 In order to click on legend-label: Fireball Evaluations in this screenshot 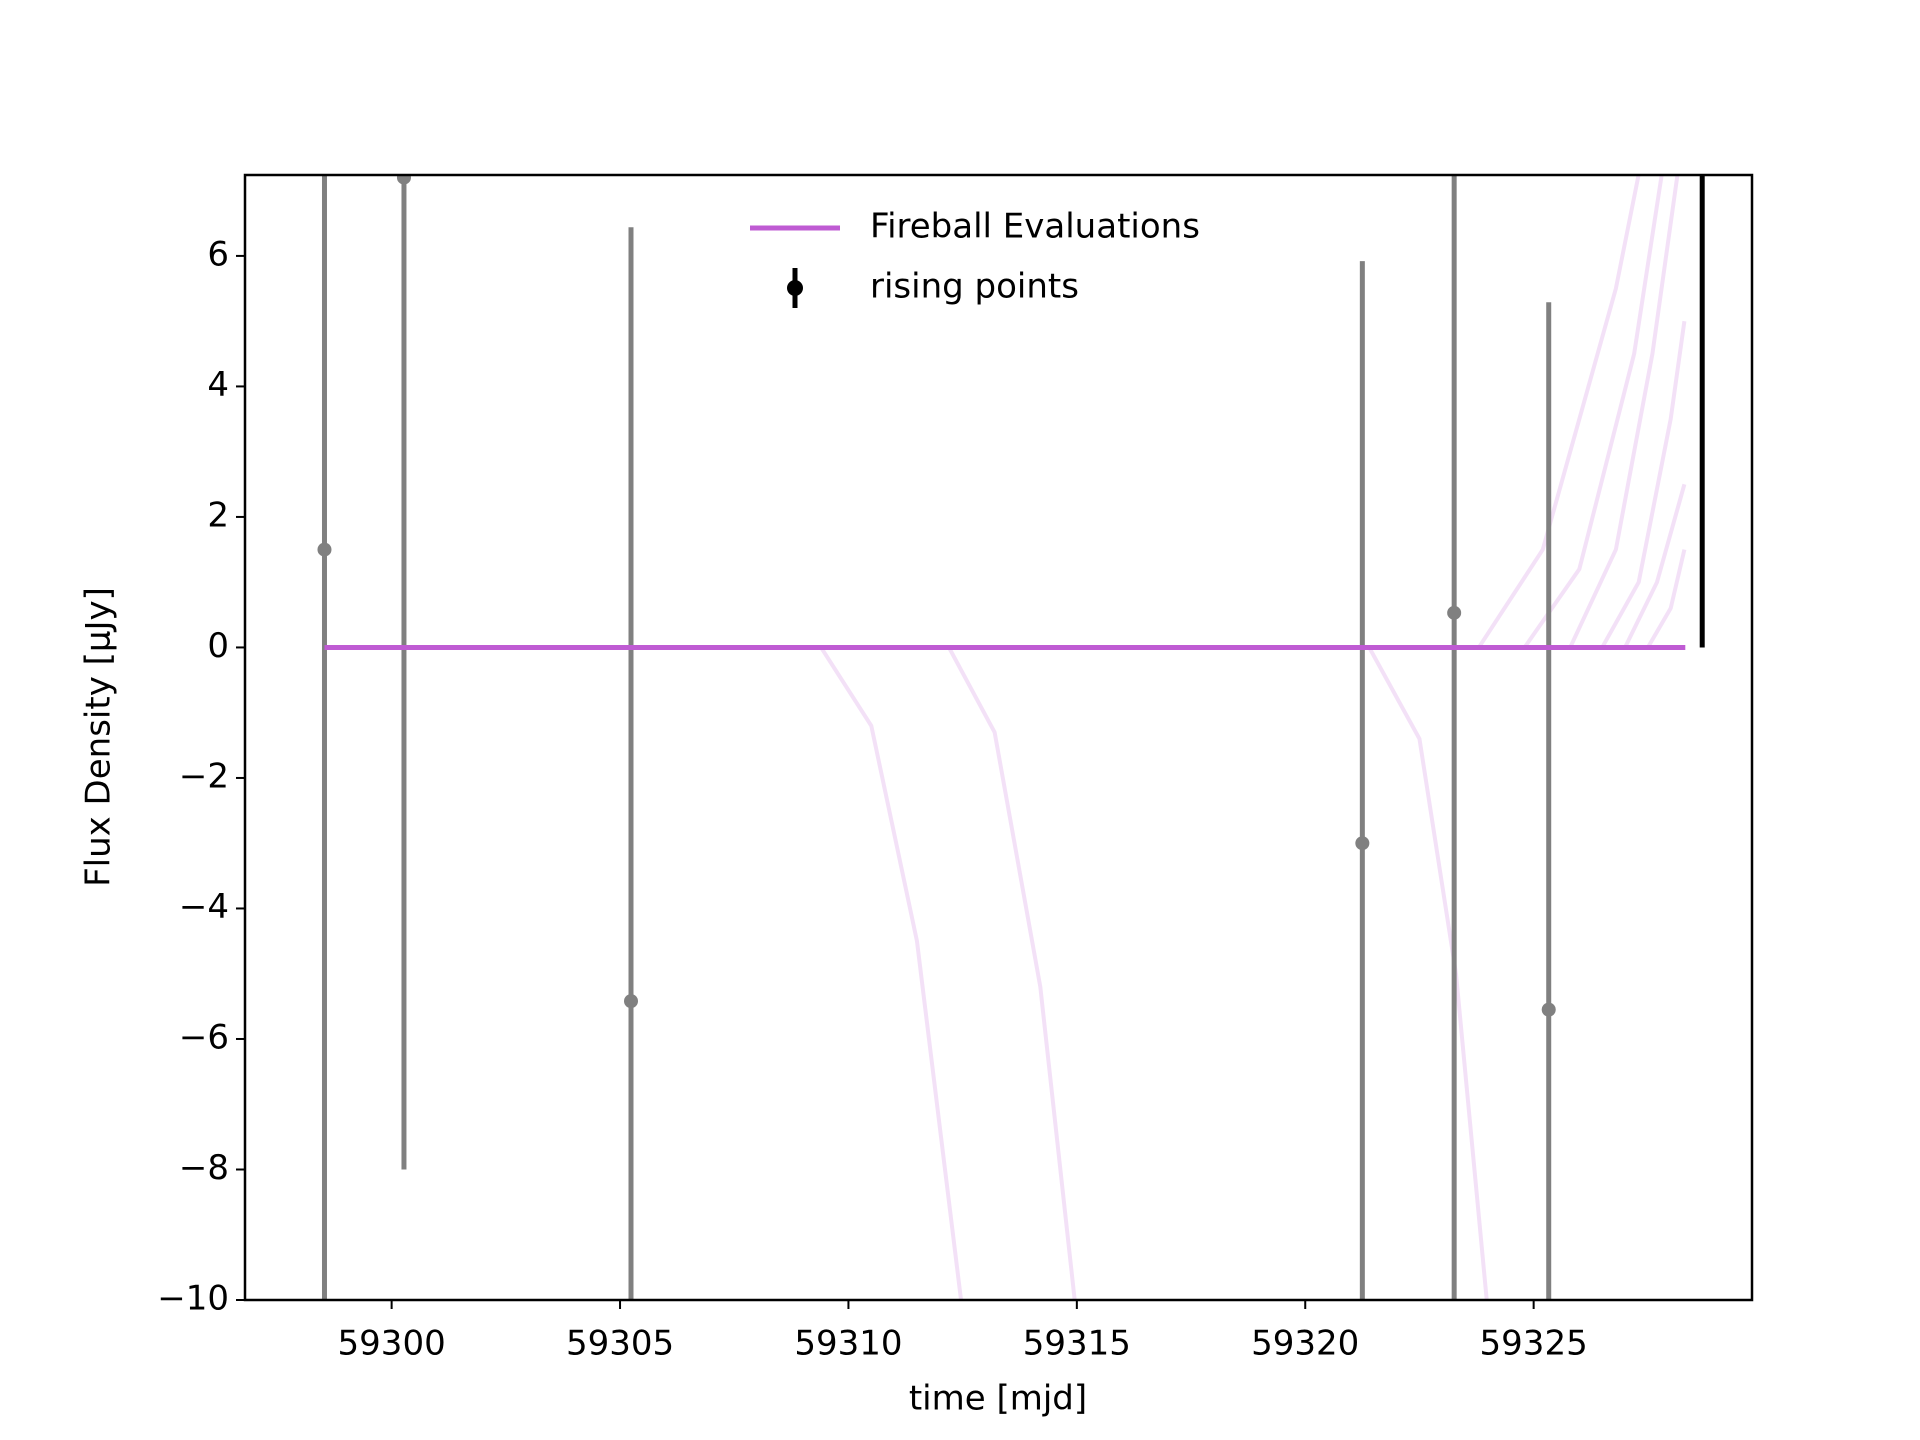, I will do `click(1035, 227)`.